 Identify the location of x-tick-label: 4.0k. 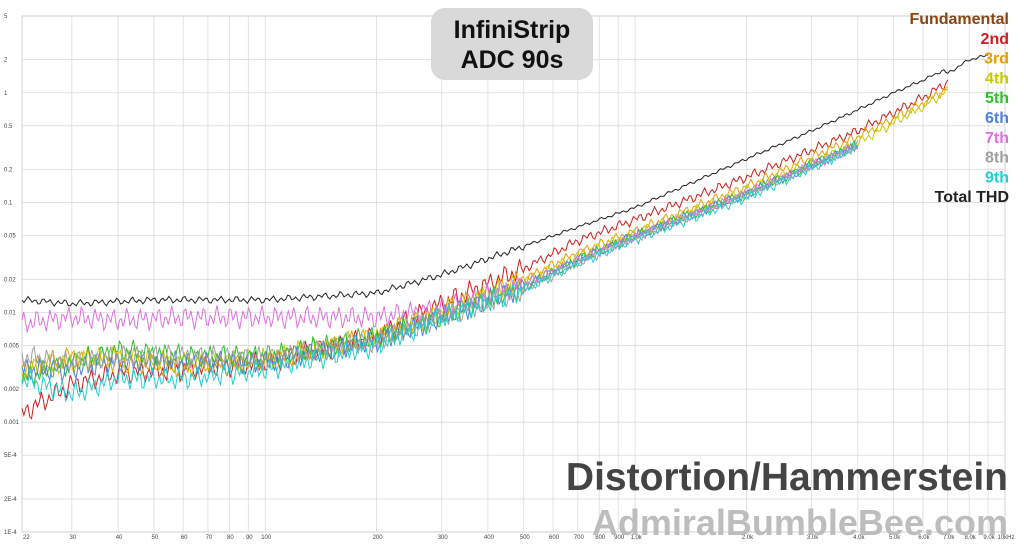
(859, 538).